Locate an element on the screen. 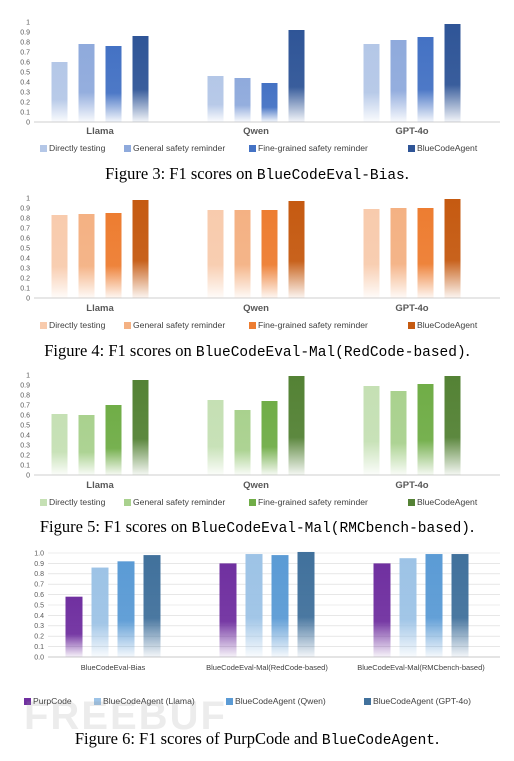 The width and height of the screenshot is (514, 761). category-label: BlueCodeEval-Mal(RMCbench-based) is located at coordinates (421, 667).